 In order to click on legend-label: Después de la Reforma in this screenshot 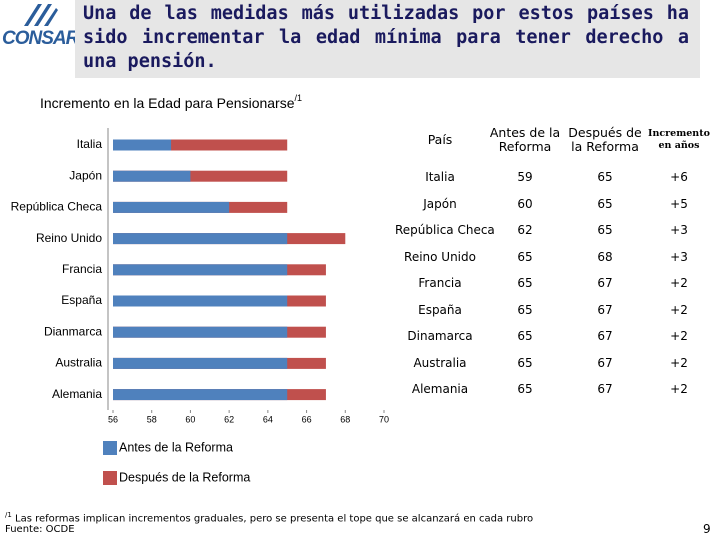, I will do `click(184, 477)`.